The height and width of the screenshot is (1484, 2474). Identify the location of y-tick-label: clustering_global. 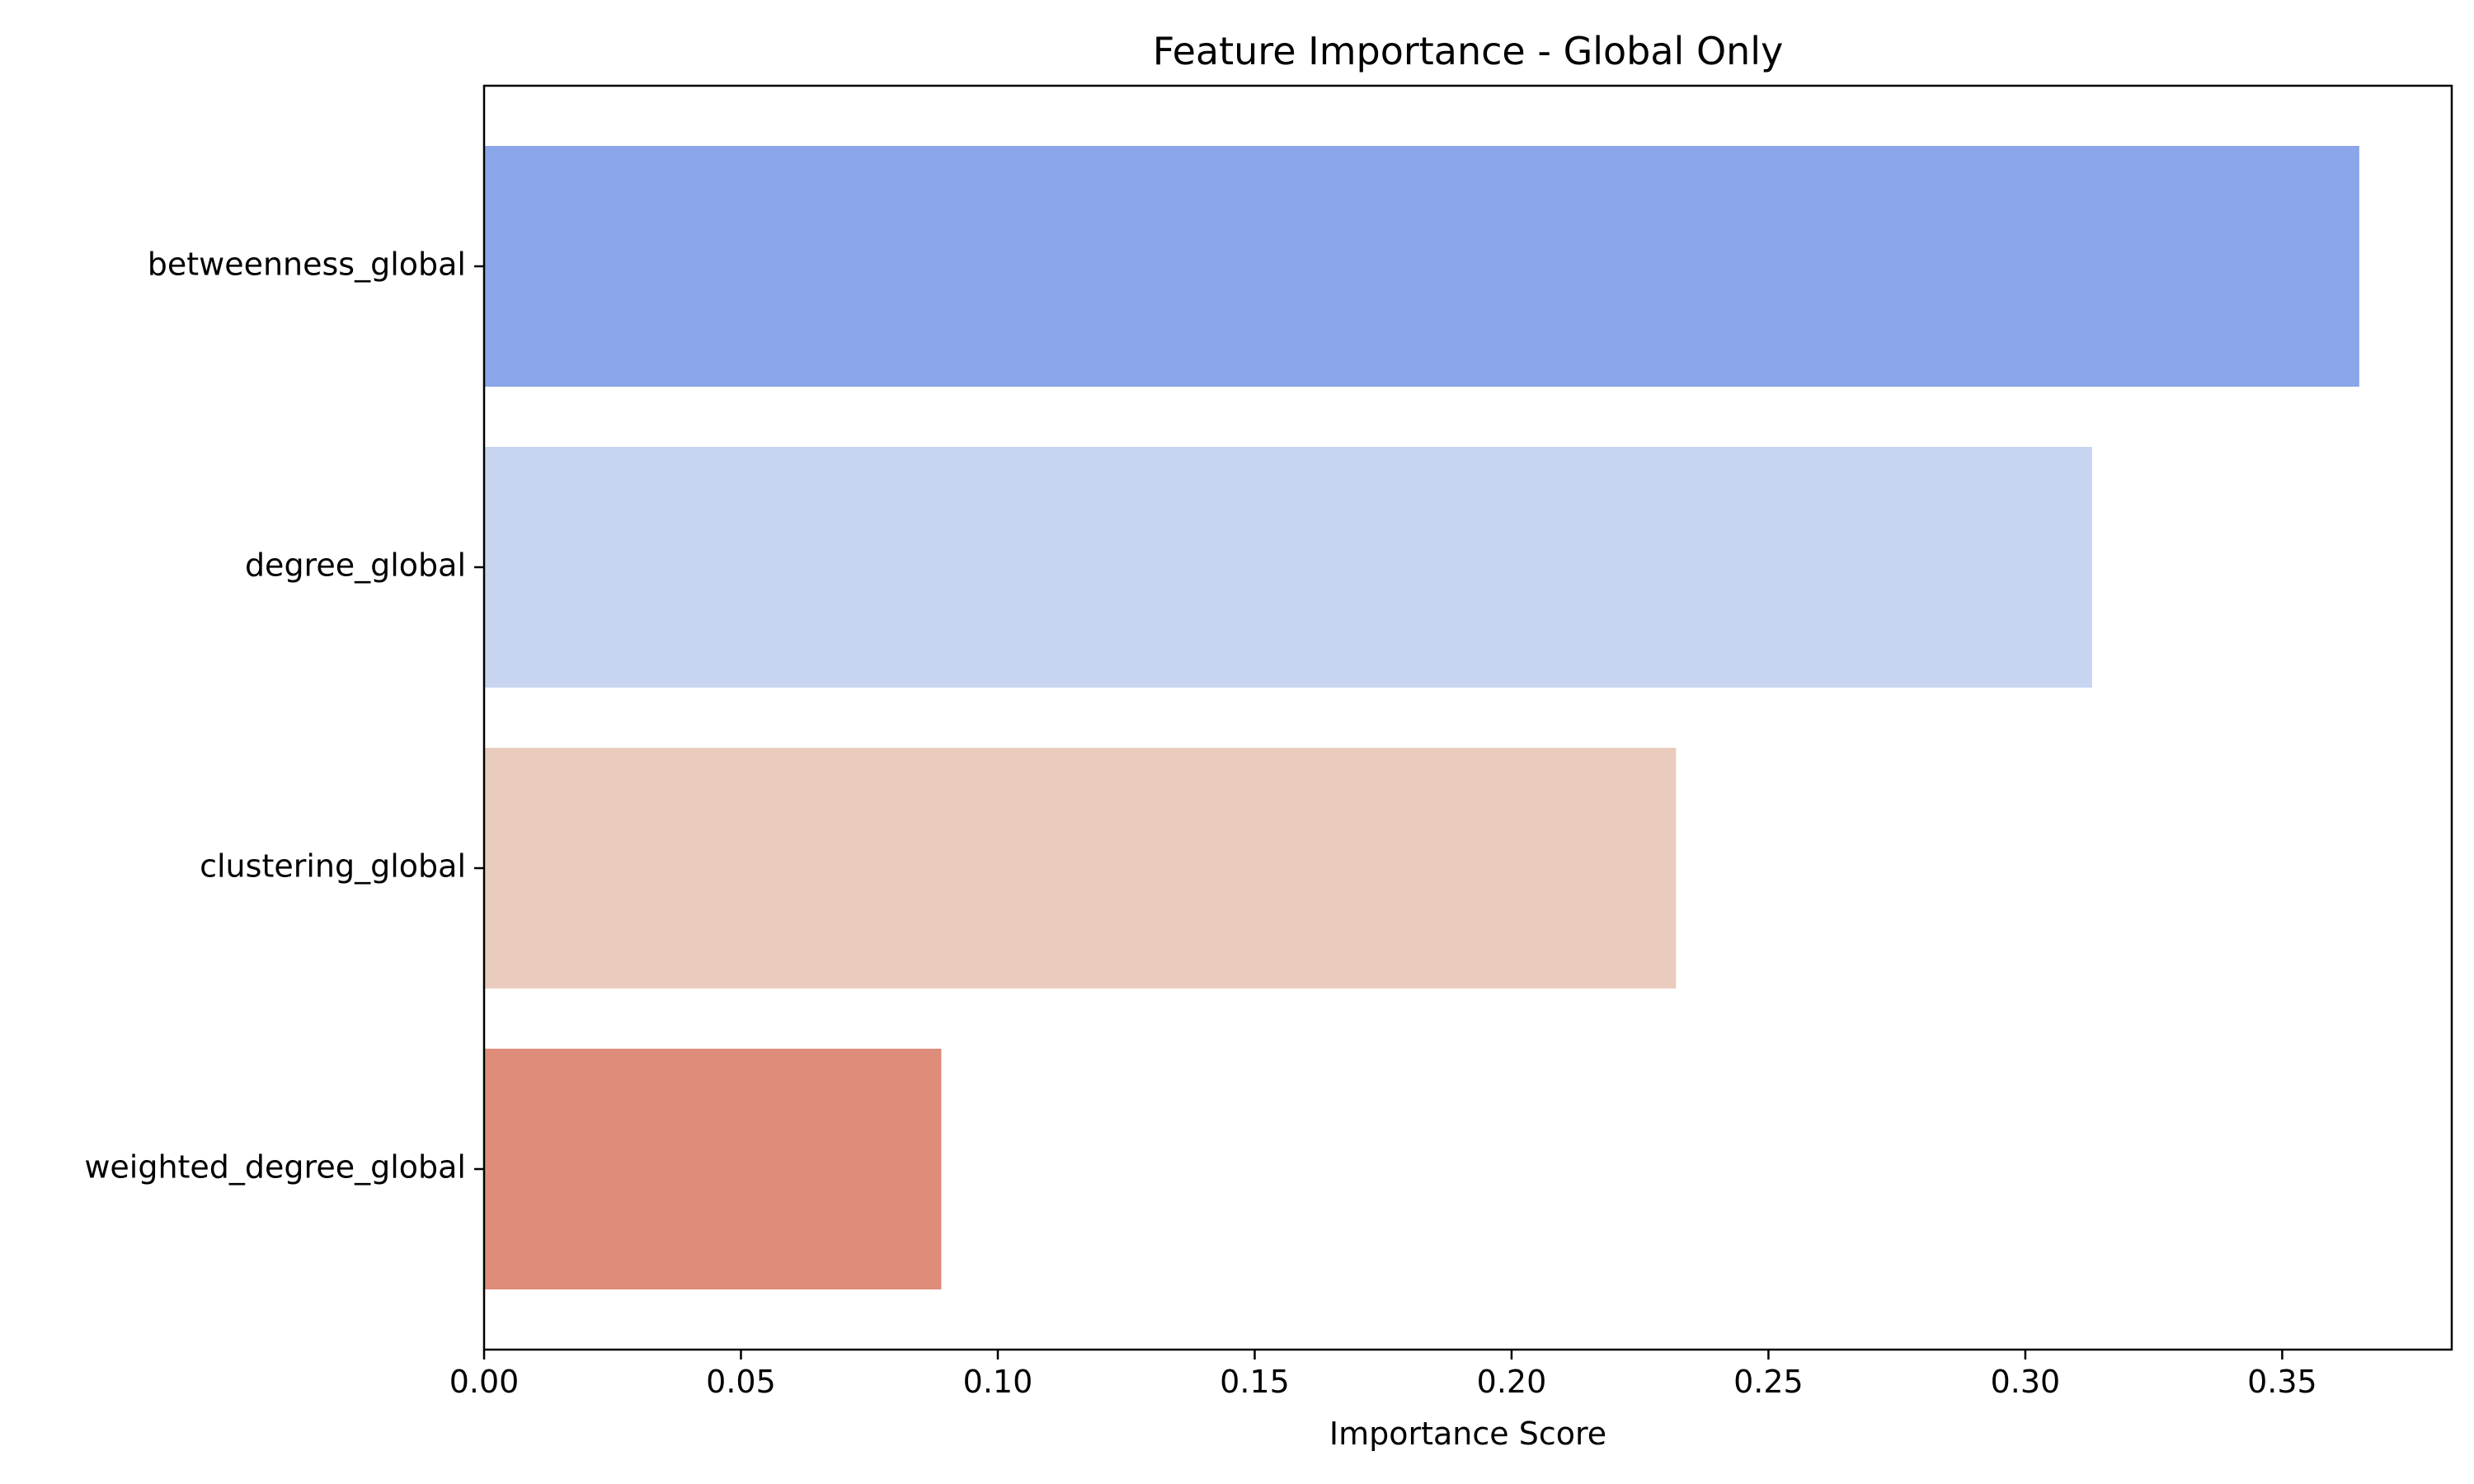
(333, 866).